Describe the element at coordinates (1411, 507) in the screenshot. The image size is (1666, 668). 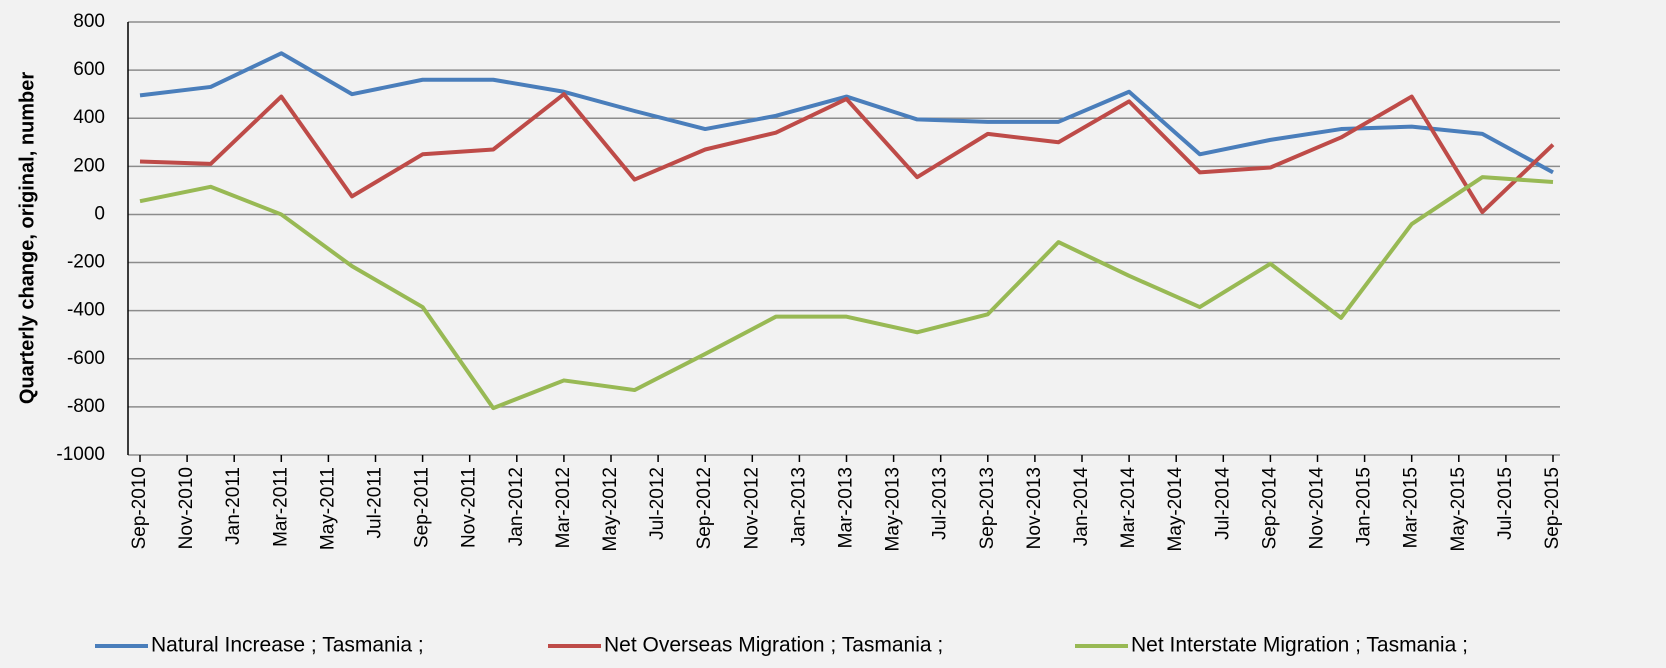
I see `x-tick-label: Mar-2015` at that location.